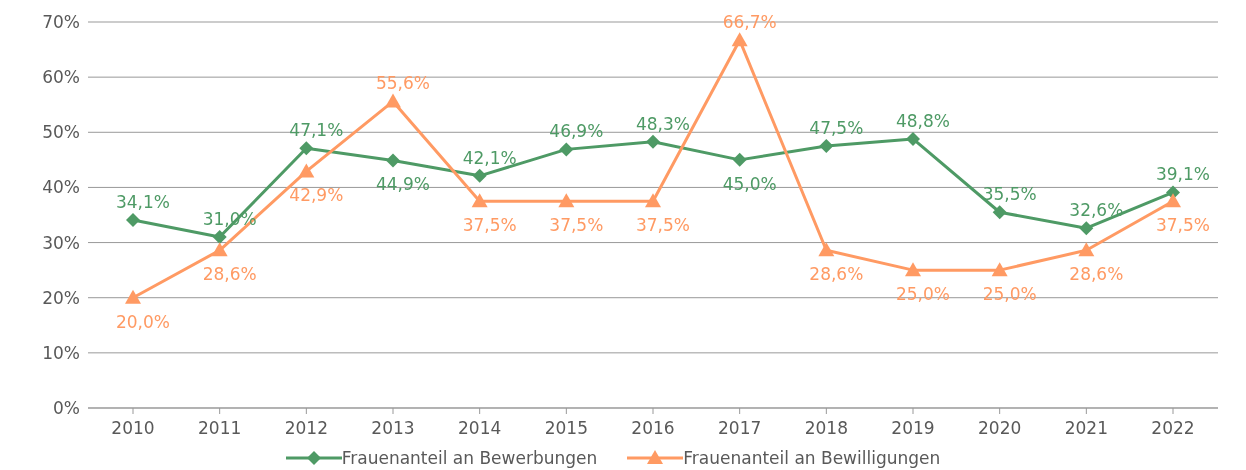  What do you see at coordinates (1096, 210) in the screenshot?
I see `data-label: 32,6%` at bounding box center [1096, 210].